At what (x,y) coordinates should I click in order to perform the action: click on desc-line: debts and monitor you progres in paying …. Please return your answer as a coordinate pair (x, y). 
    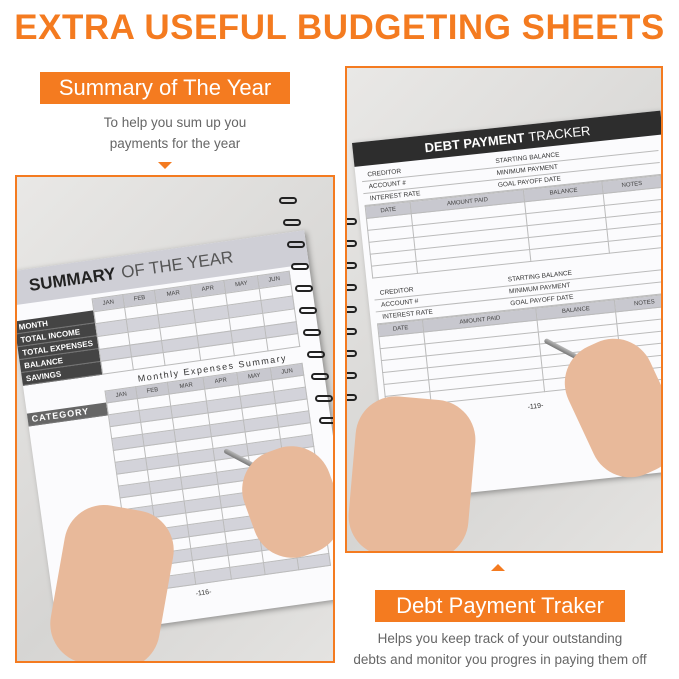
    Looking at the image, I should click on (500, 659).